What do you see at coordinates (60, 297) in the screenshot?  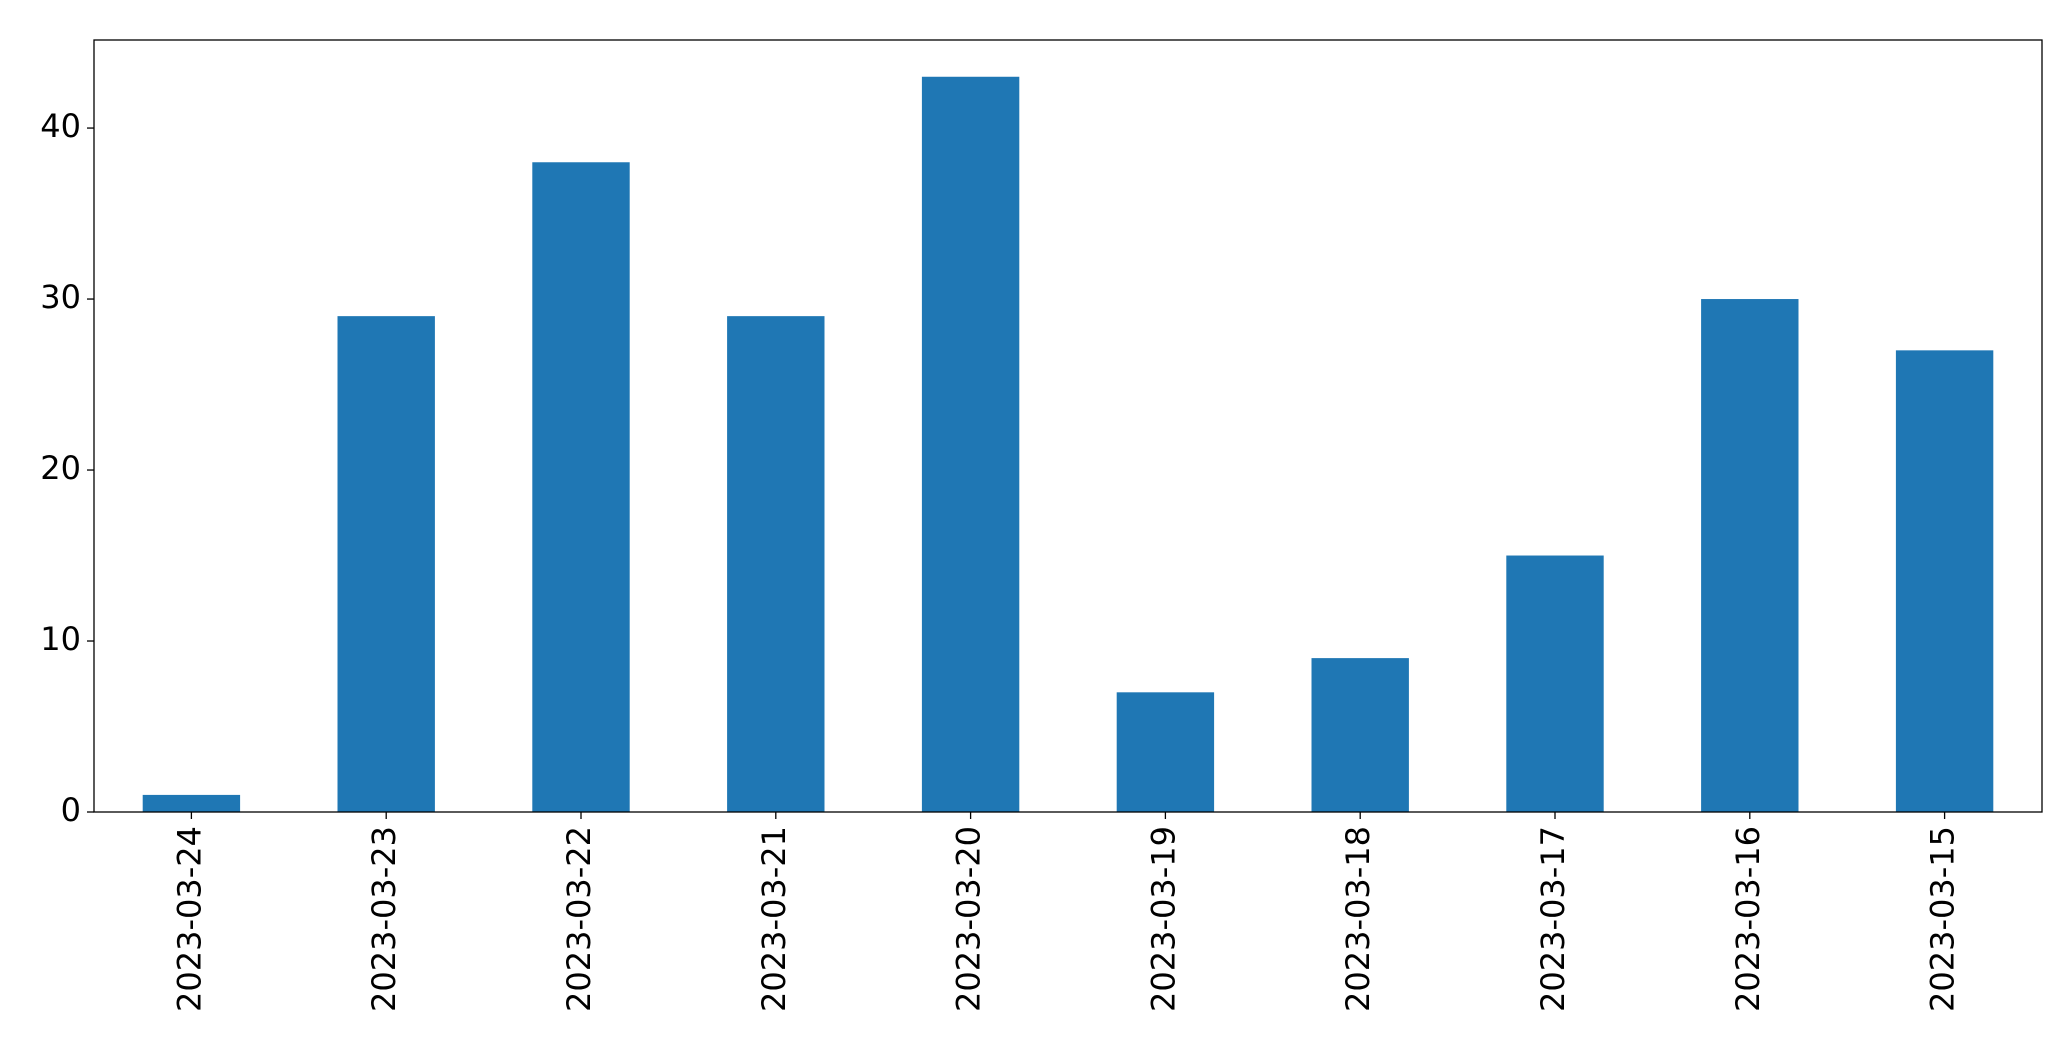 I see `y-tick-label: 30` at bounding box center [60, 297].